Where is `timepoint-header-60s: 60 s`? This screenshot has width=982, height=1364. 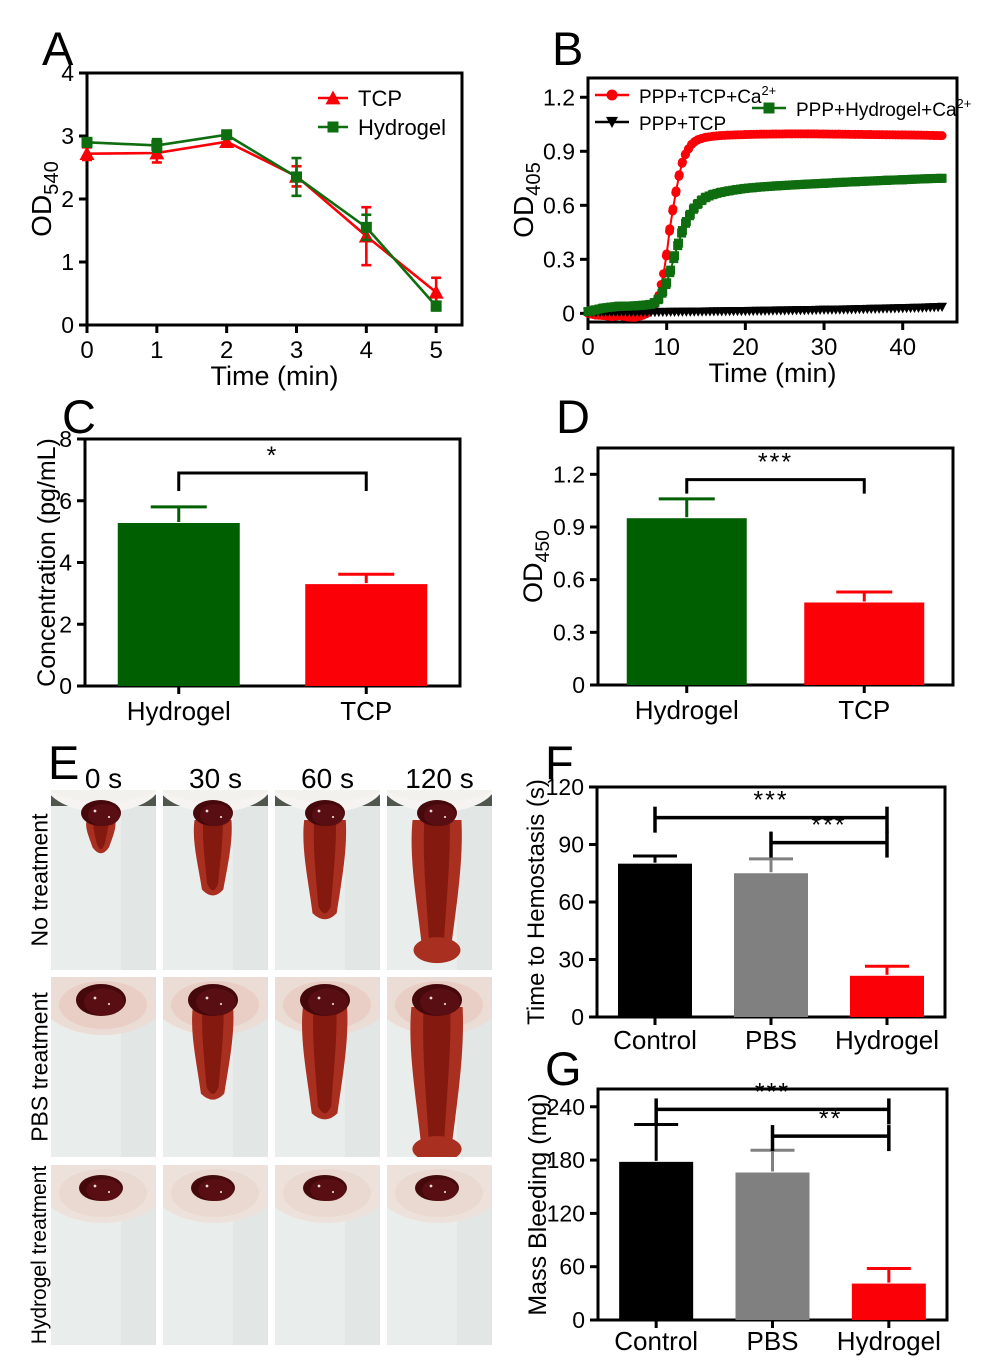 timepoint-header-60s: 60 s is located at coordinates (327, 778).